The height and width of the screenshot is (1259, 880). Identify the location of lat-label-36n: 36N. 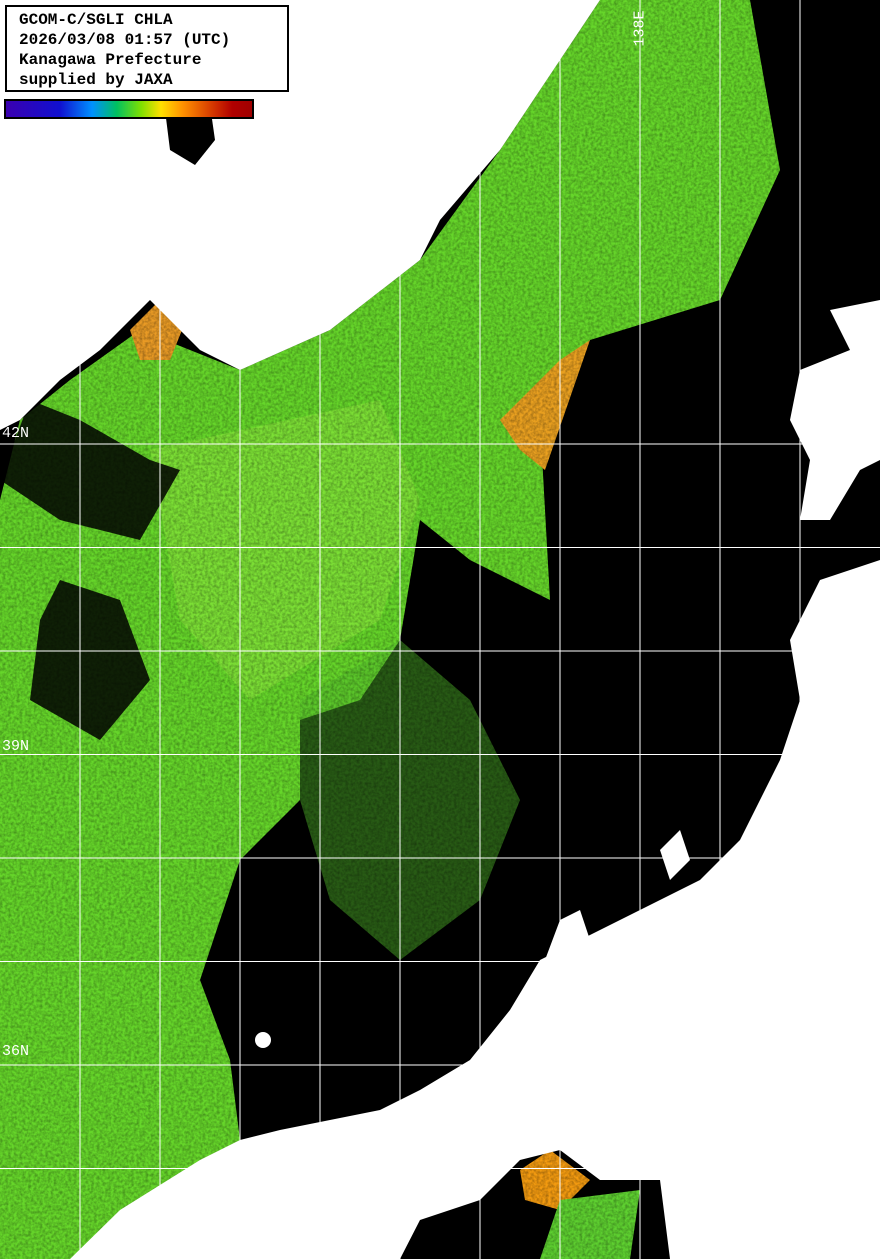
(16, 1051).